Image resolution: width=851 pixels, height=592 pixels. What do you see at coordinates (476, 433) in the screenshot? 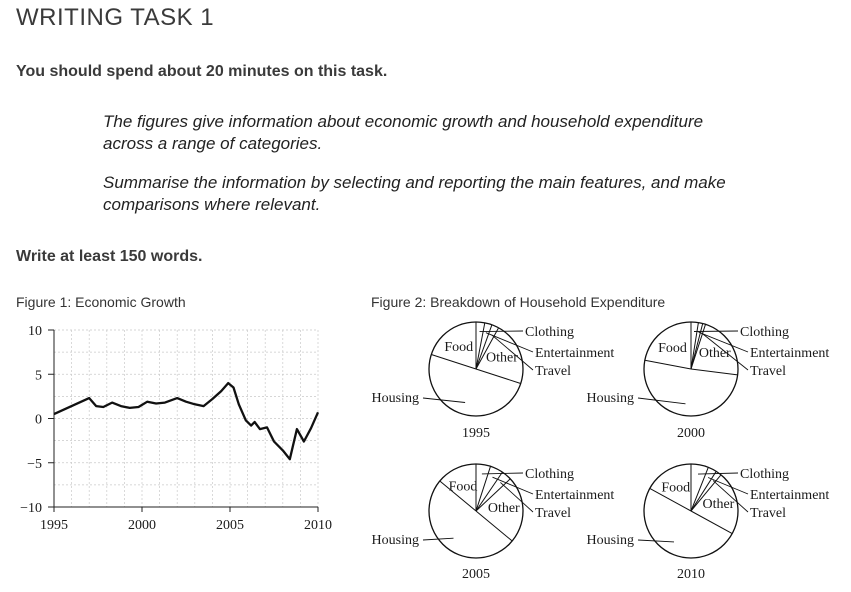
I see `pie-year-label: 1995` at bounding box center [476, 433].